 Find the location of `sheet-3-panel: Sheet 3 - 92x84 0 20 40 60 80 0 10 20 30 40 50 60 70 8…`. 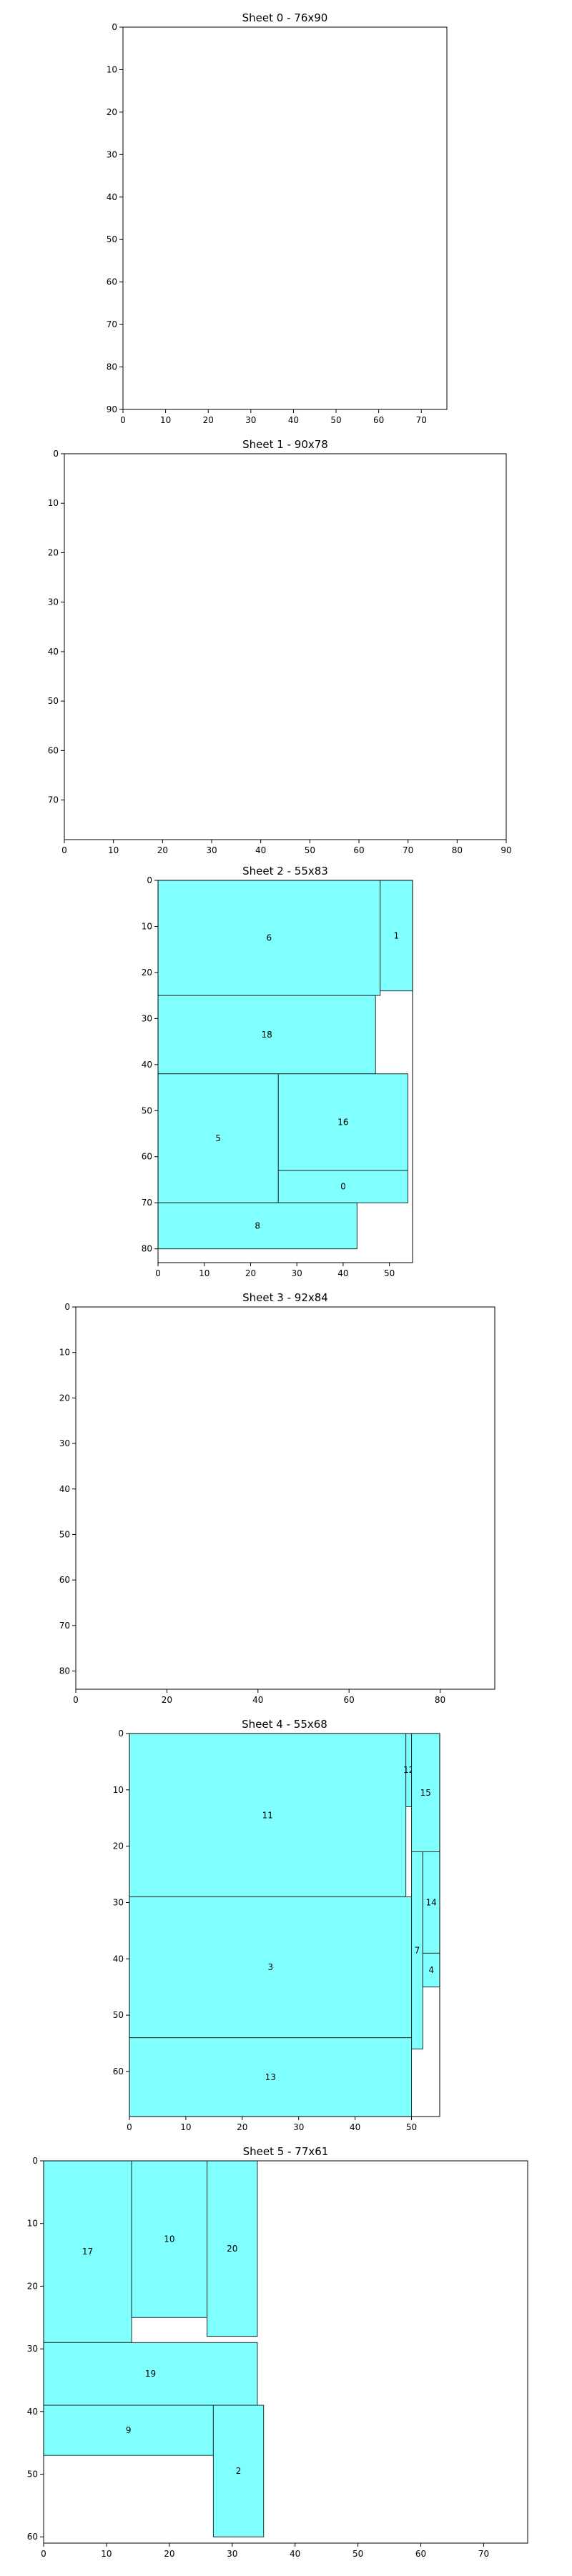

sheet-3-panel: Sheet 3 - 92x84 0 20 40 60 80 0 10 20 30 40 50 60 70 8… is located at coordinates (277, 1498).